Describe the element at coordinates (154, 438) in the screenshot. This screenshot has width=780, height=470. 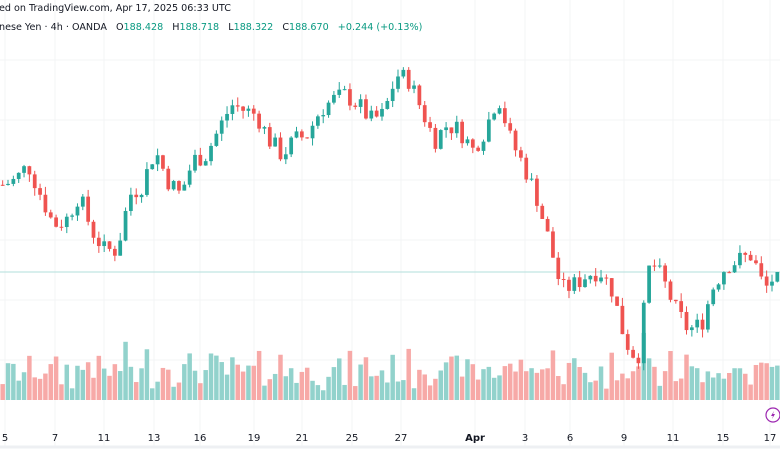
I see `x-tick-label: 13` at that location.